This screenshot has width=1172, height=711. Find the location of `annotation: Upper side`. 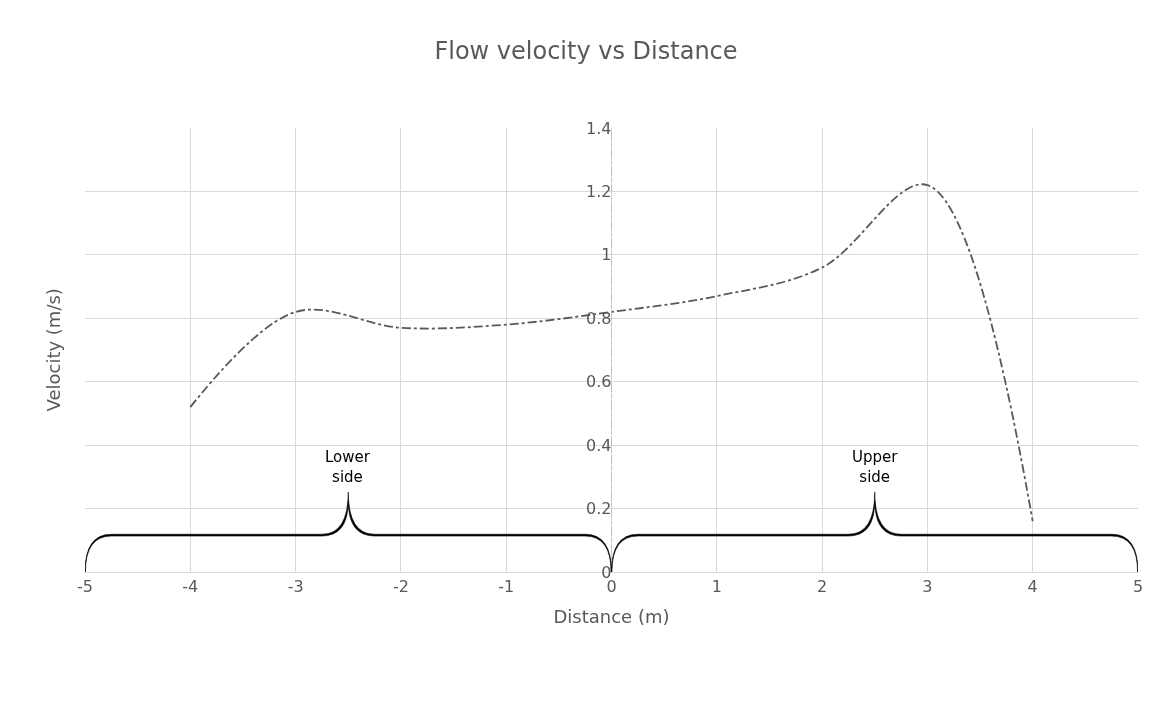

annotation: Upper side is located at coordinates (875, 467).